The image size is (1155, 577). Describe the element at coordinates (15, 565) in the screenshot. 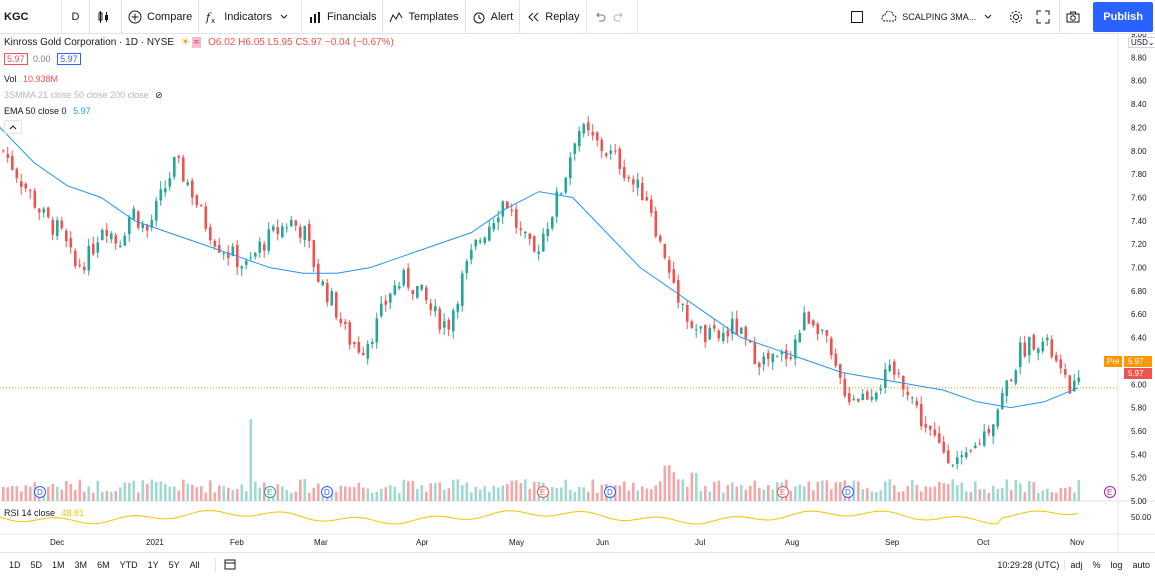

I see `range-1d: 1D` at that location.